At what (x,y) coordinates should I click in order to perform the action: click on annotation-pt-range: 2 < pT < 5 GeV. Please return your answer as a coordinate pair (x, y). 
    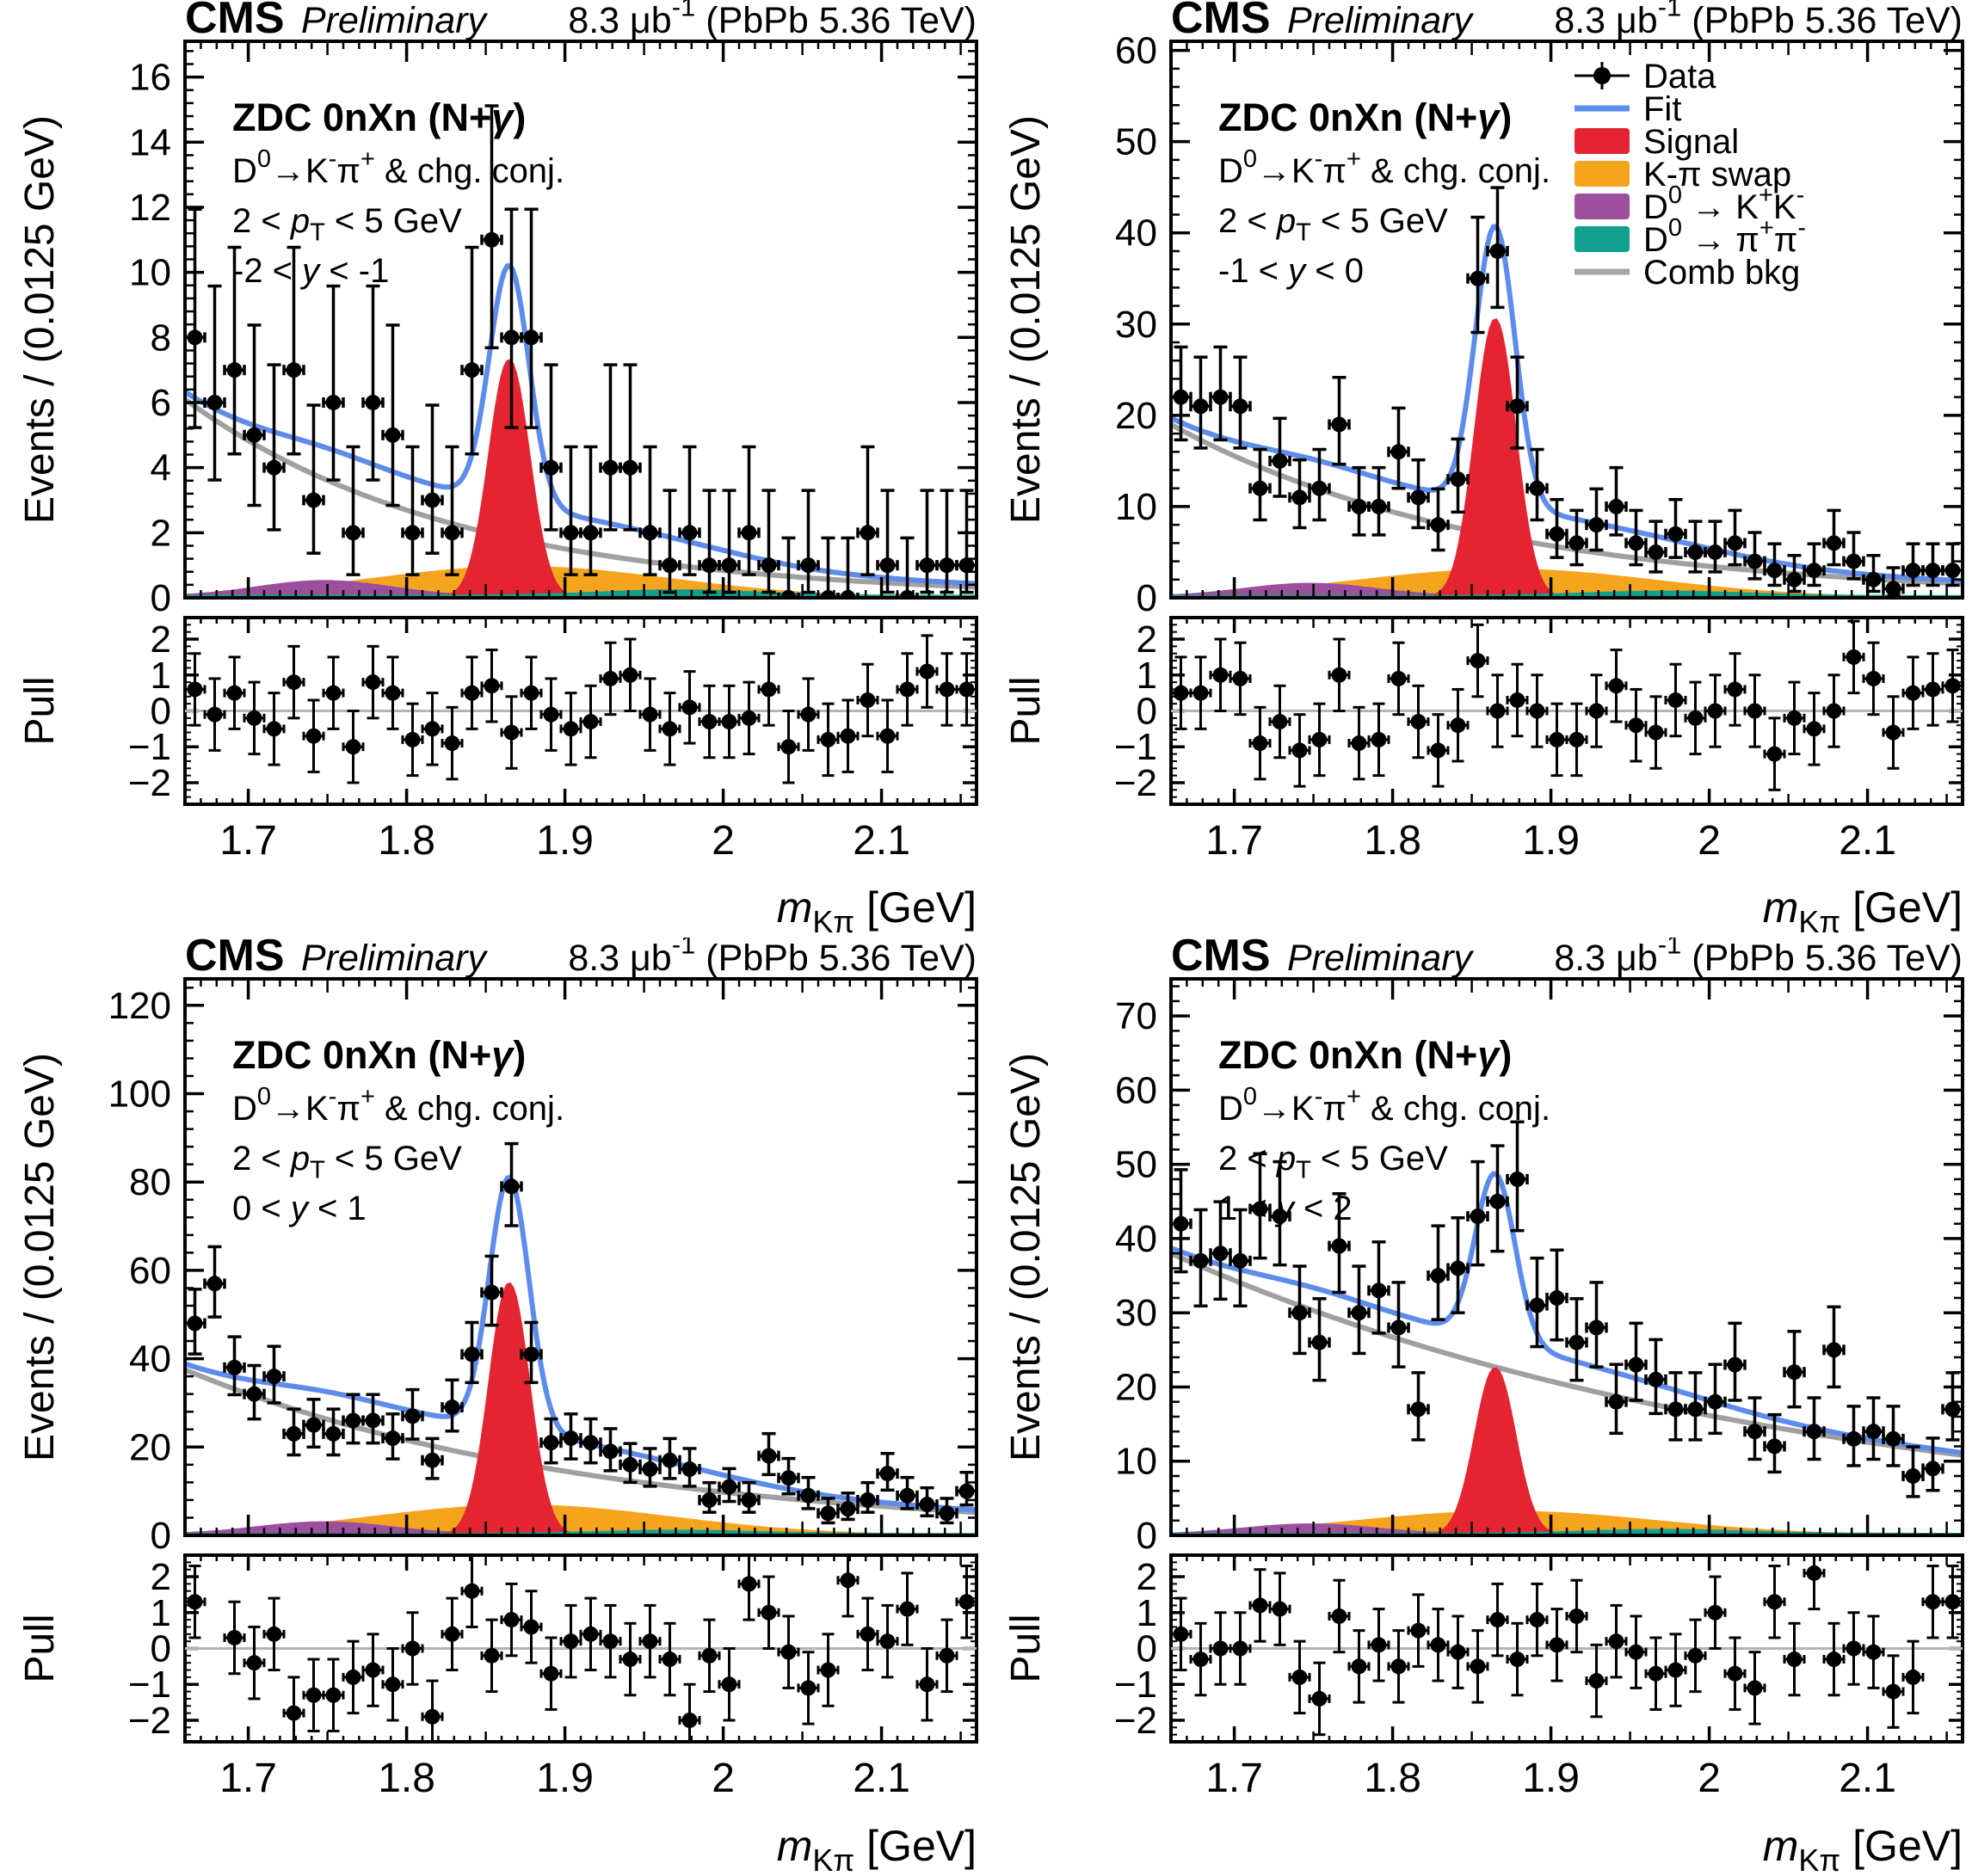
    Looking at the image, I should click on (1333, 224).